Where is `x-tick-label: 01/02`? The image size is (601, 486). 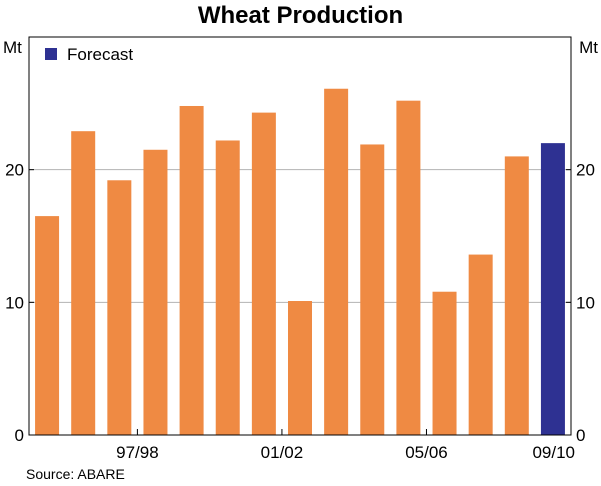 x-tick-label: 01/02 is located at coordinates (282, 452).